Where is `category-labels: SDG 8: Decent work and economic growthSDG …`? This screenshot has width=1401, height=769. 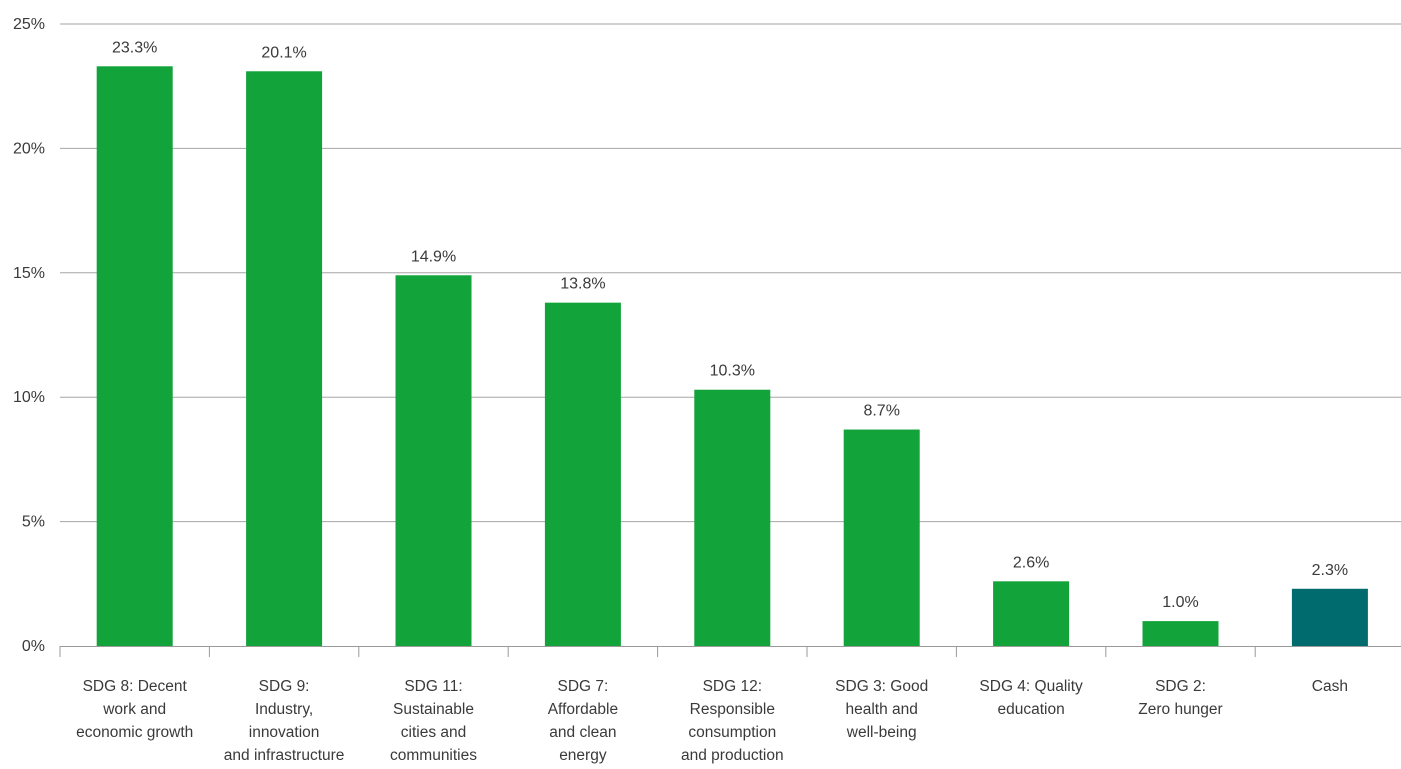 category-labels: SDG 8: Decent work and economic growthSDG … is located at coordinates (712, 721).